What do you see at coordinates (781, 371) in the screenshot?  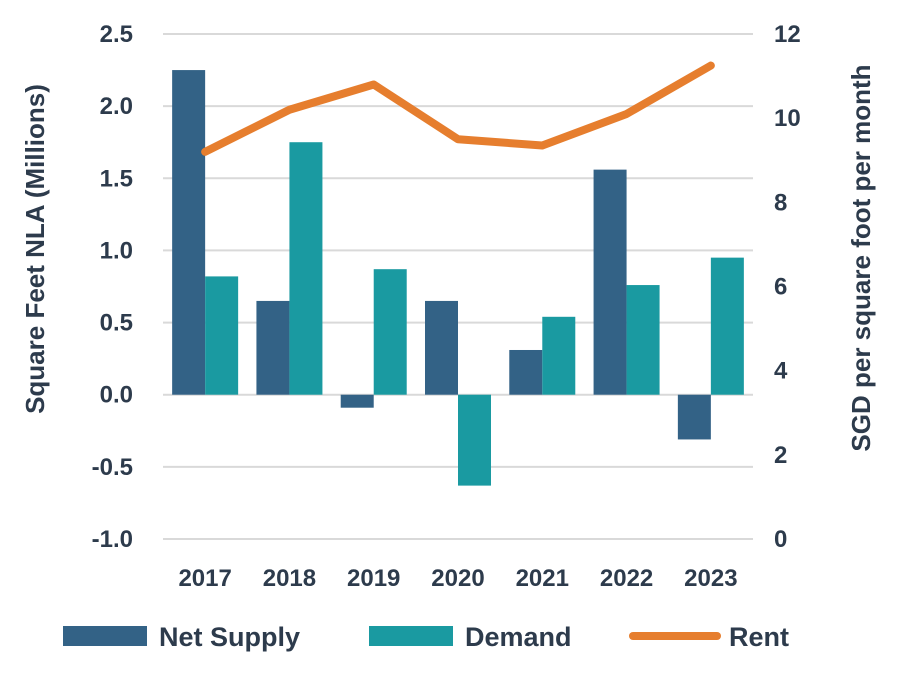 I see `right-tick-label: 4` at bounding box center [781, 371].